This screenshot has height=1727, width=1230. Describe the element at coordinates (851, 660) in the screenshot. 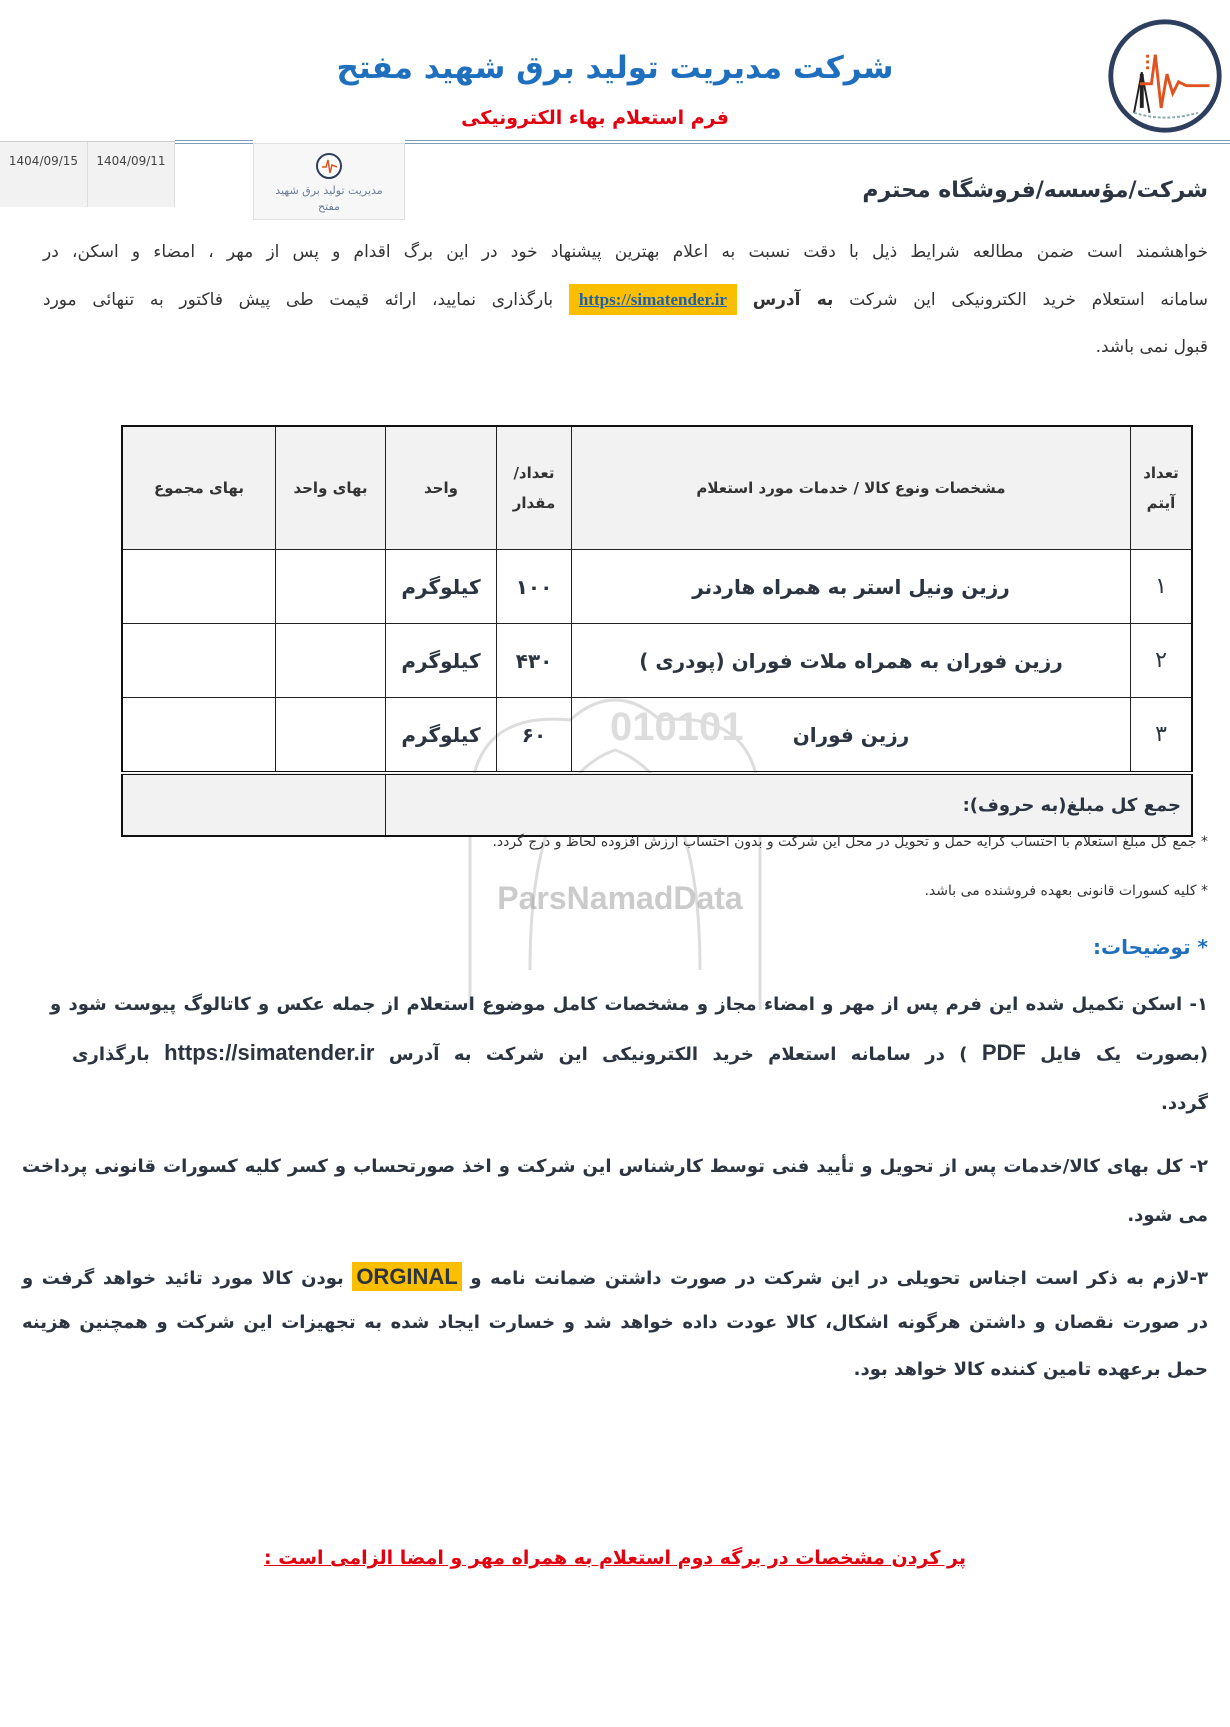

I see `row-description: رزین فوران به همراه ملات فوران (پودری )` at that location.